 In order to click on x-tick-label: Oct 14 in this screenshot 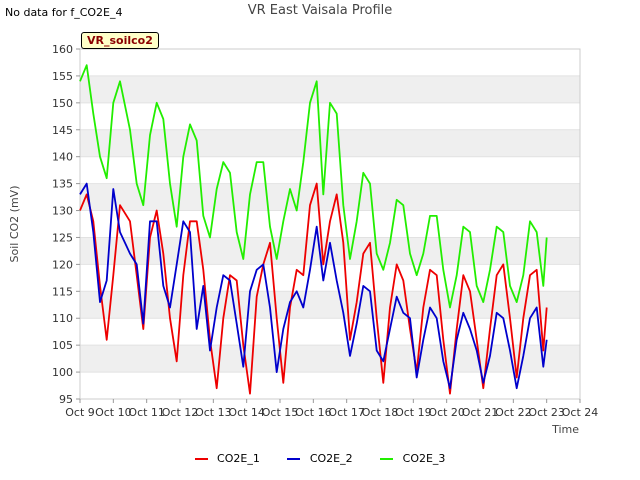, I will do `click(246, 412)`.